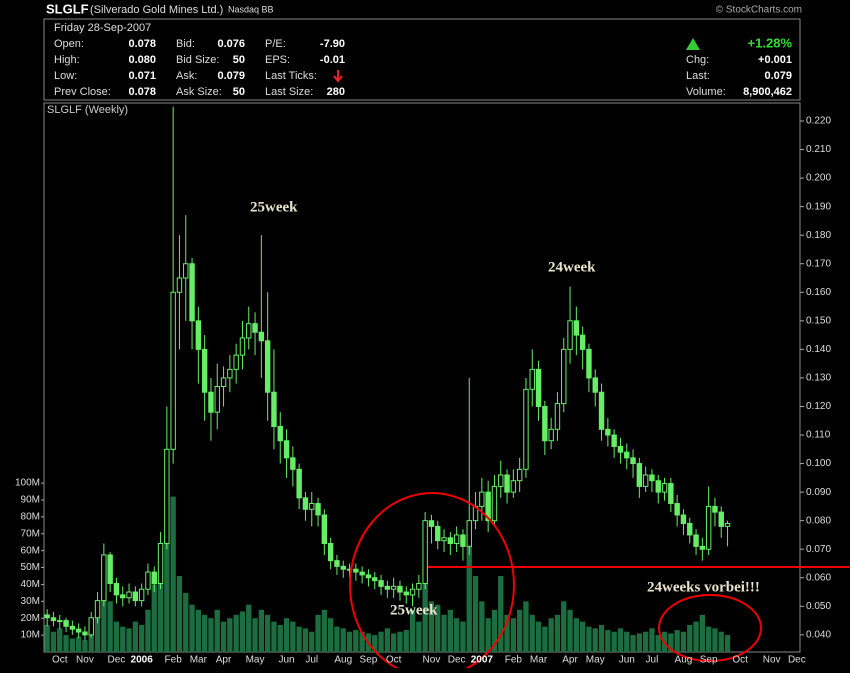 This screenshot has height=673, width=850. Describe the element at coordinates (759, 10) in the screenshot. I see `source: © StockCharts.com` at that location.